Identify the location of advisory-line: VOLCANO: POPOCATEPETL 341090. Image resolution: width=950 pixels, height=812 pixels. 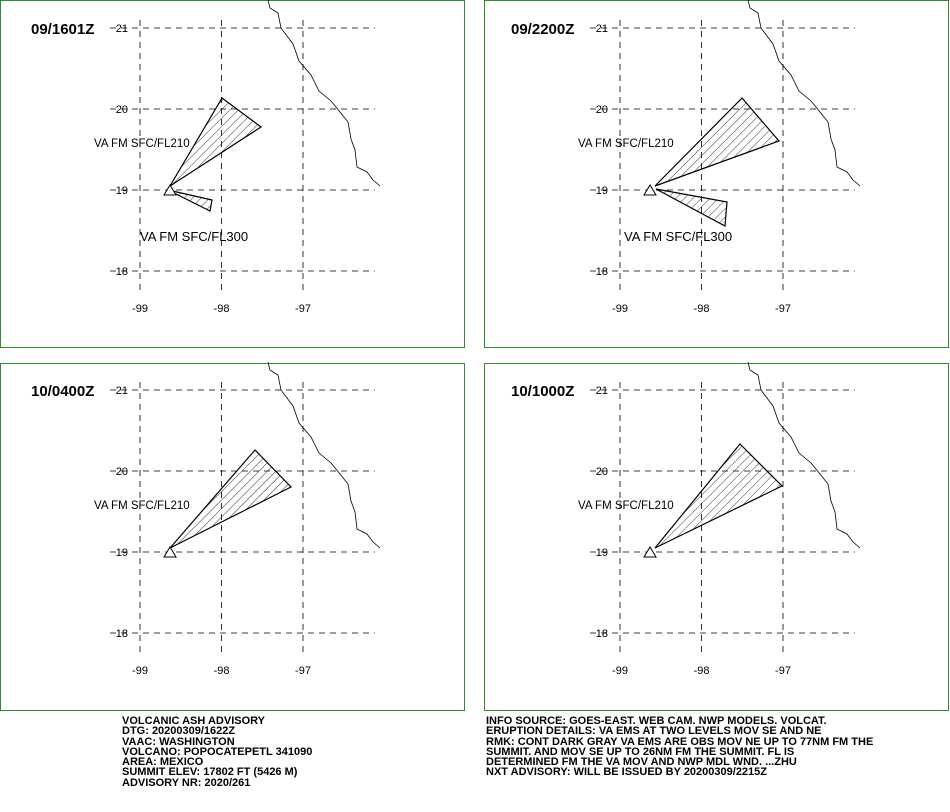
(217, 751).